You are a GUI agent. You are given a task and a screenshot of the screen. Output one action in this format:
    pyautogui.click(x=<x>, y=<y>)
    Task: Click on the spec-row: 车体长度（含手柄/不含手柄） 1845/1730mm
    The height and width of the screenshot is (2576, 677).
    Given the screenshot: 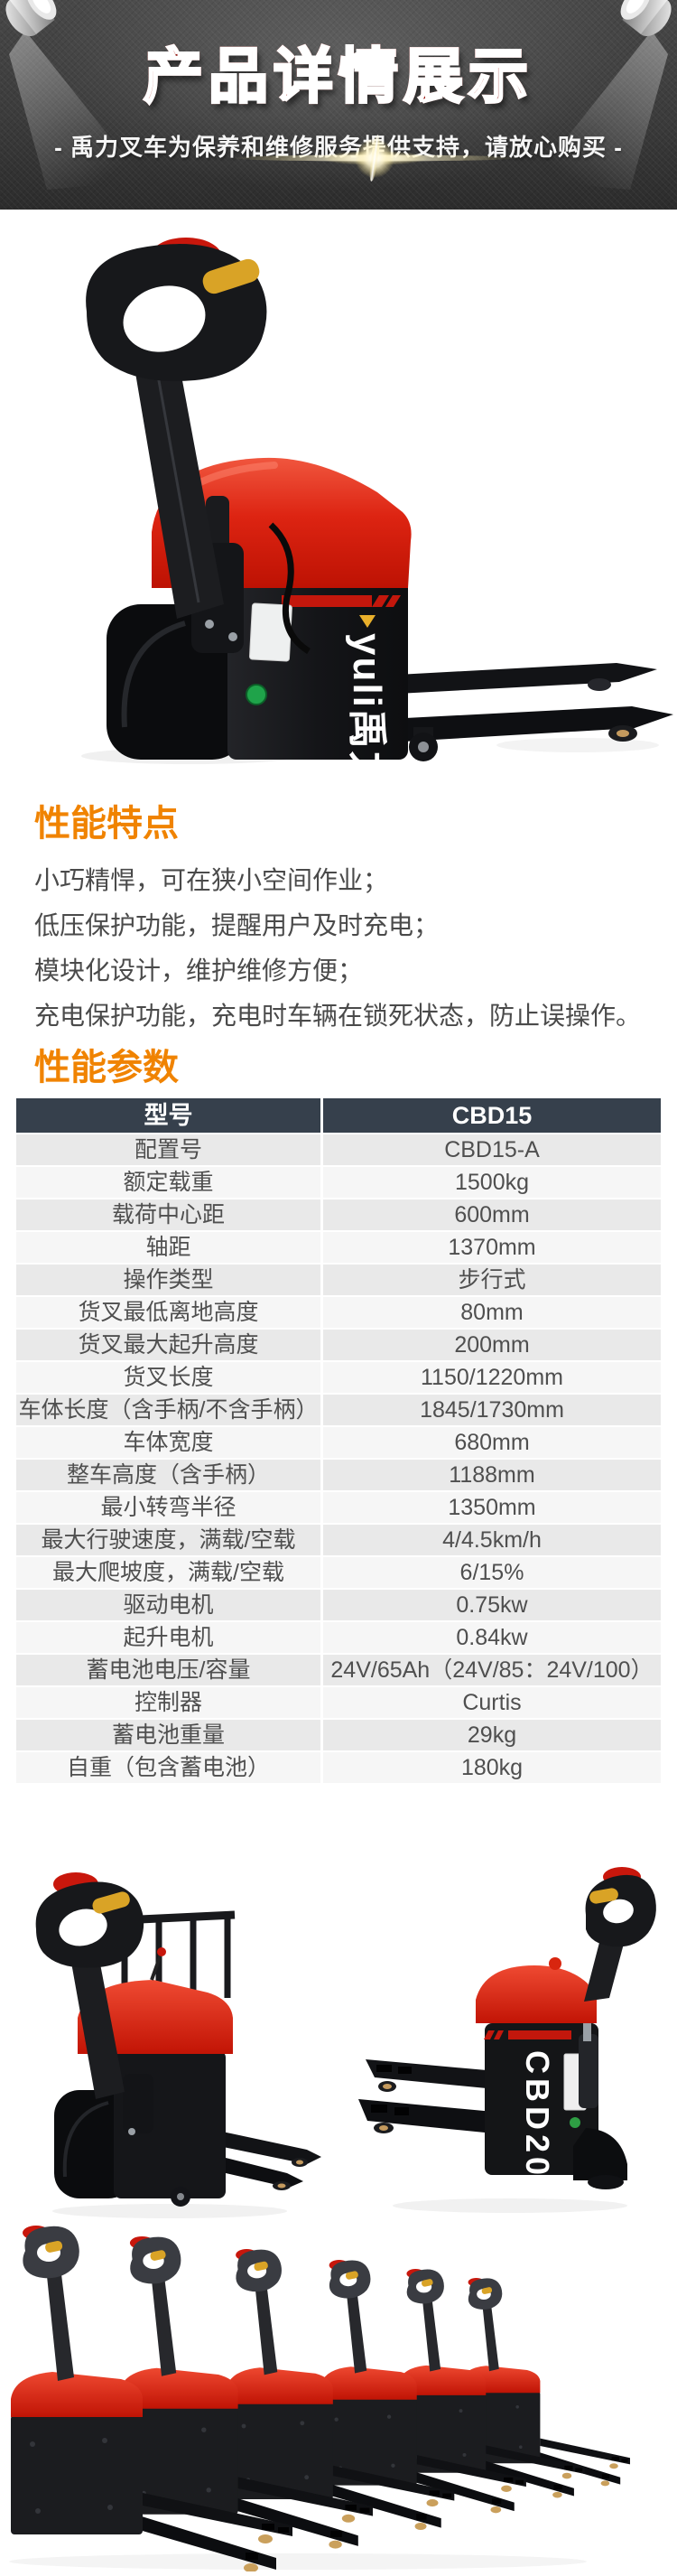 What is the action you would take?
    pyautogui.click(x=338, y=1410)
    